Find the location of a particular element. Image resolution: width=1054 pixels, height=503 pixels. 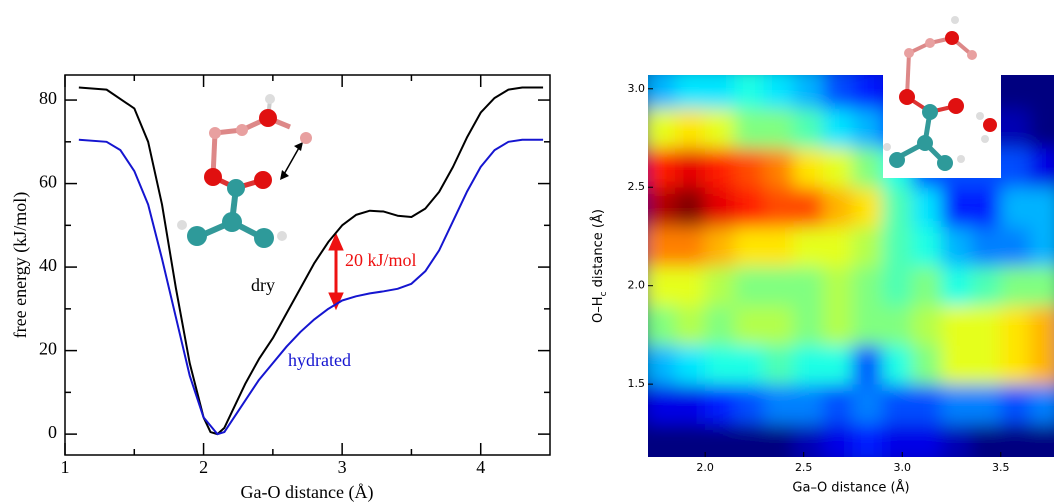

y-axis-label: O–Hc distance (Å) is located at coordinates (599, 266).